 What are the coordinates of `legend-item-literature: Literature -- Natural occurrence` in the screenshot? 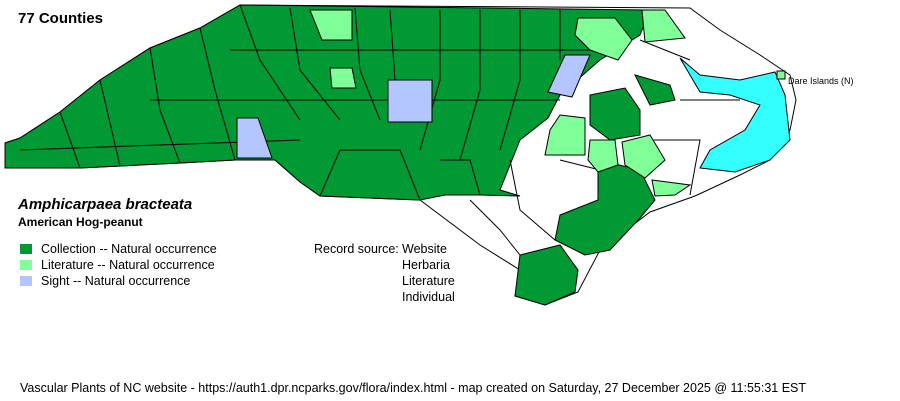 It's located at (117, 265).